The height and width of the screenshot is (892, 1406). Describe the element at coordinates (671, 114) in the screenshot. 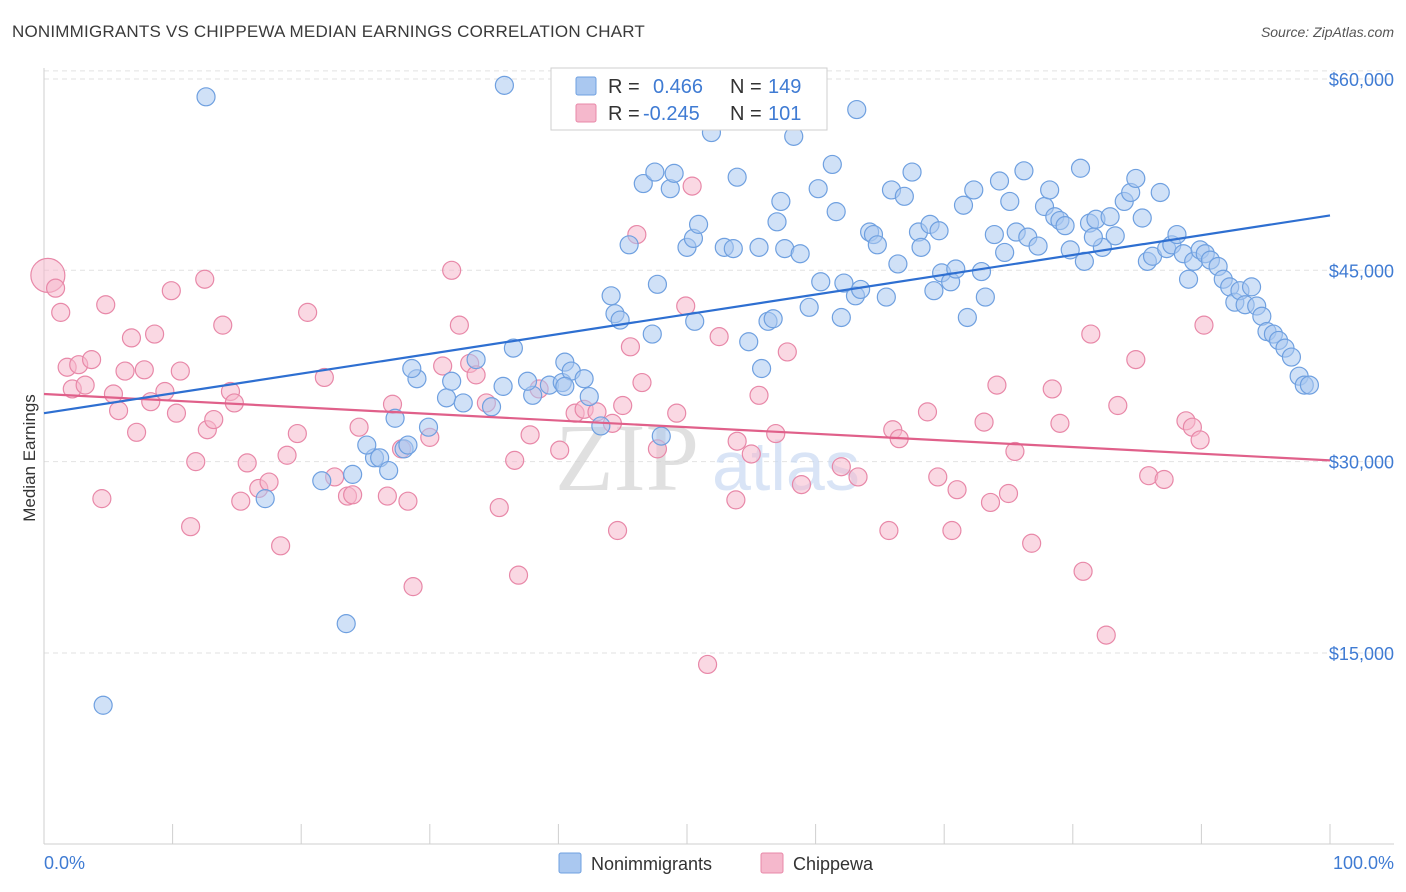

I see `stats-r-value-pink: -0.245` at that location.